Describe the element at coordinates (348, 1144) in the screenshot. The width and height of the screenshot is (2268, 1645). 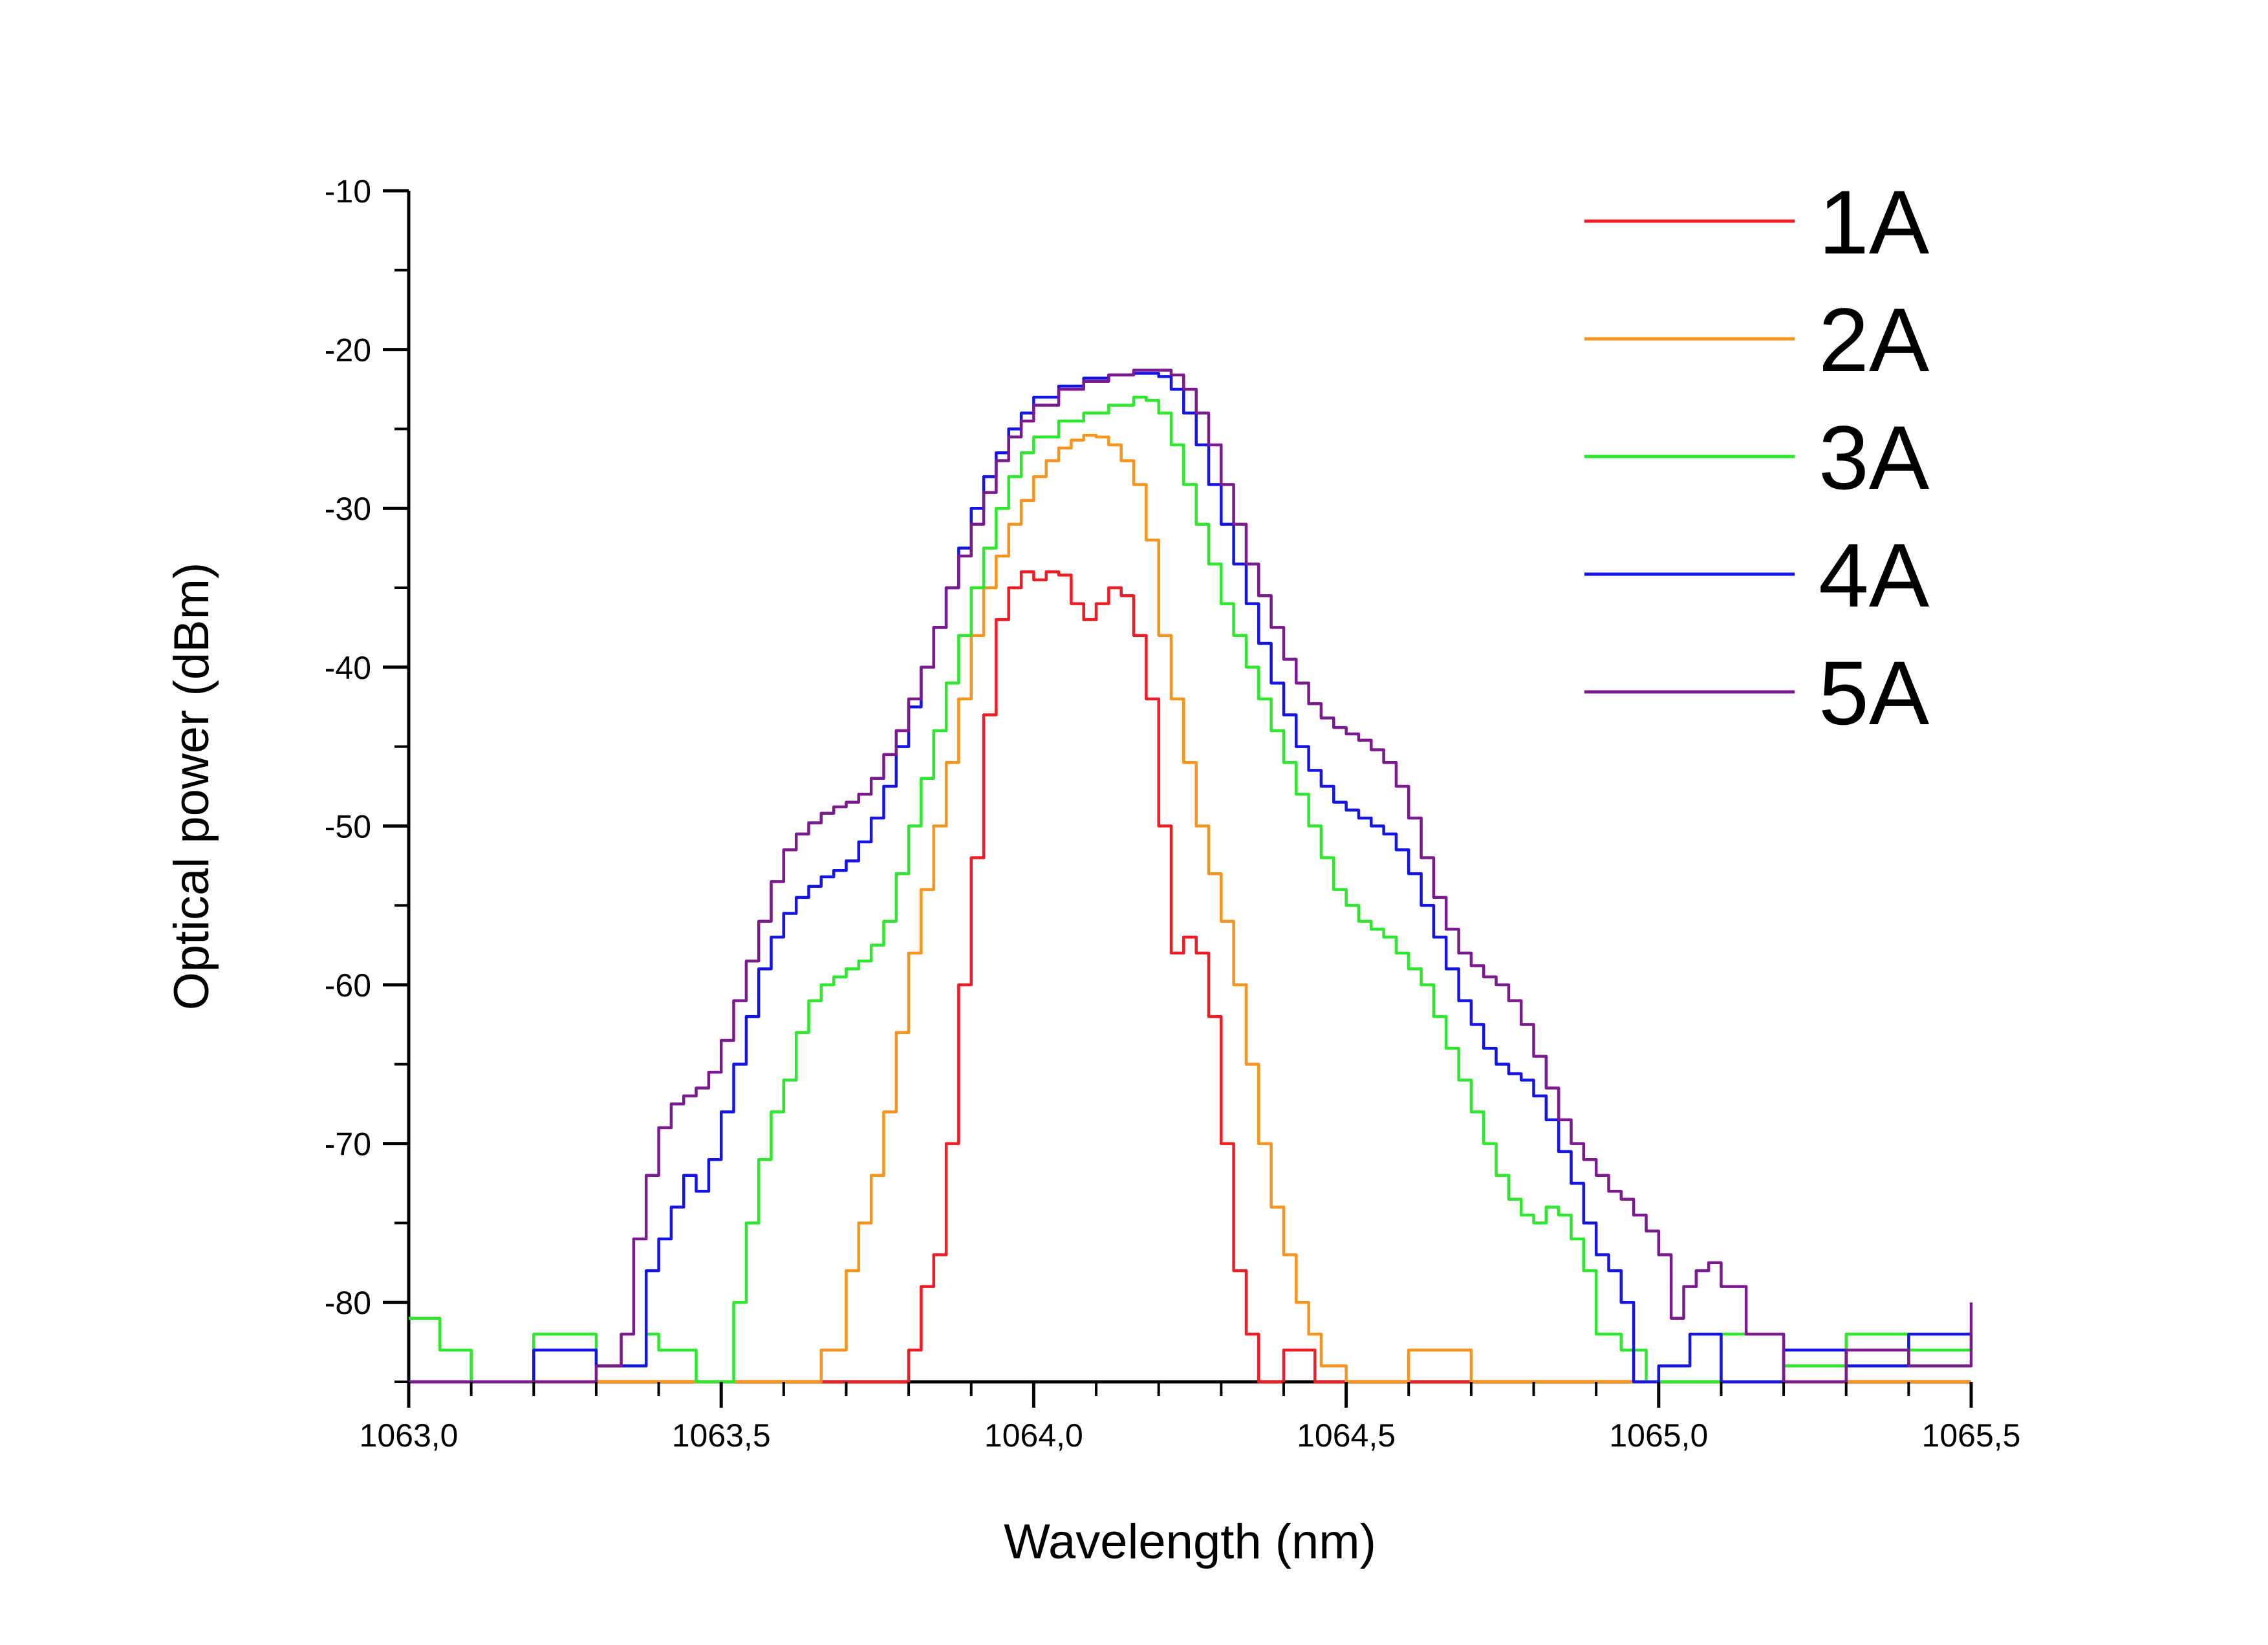
I see `y-tick-label: -70` at that location.